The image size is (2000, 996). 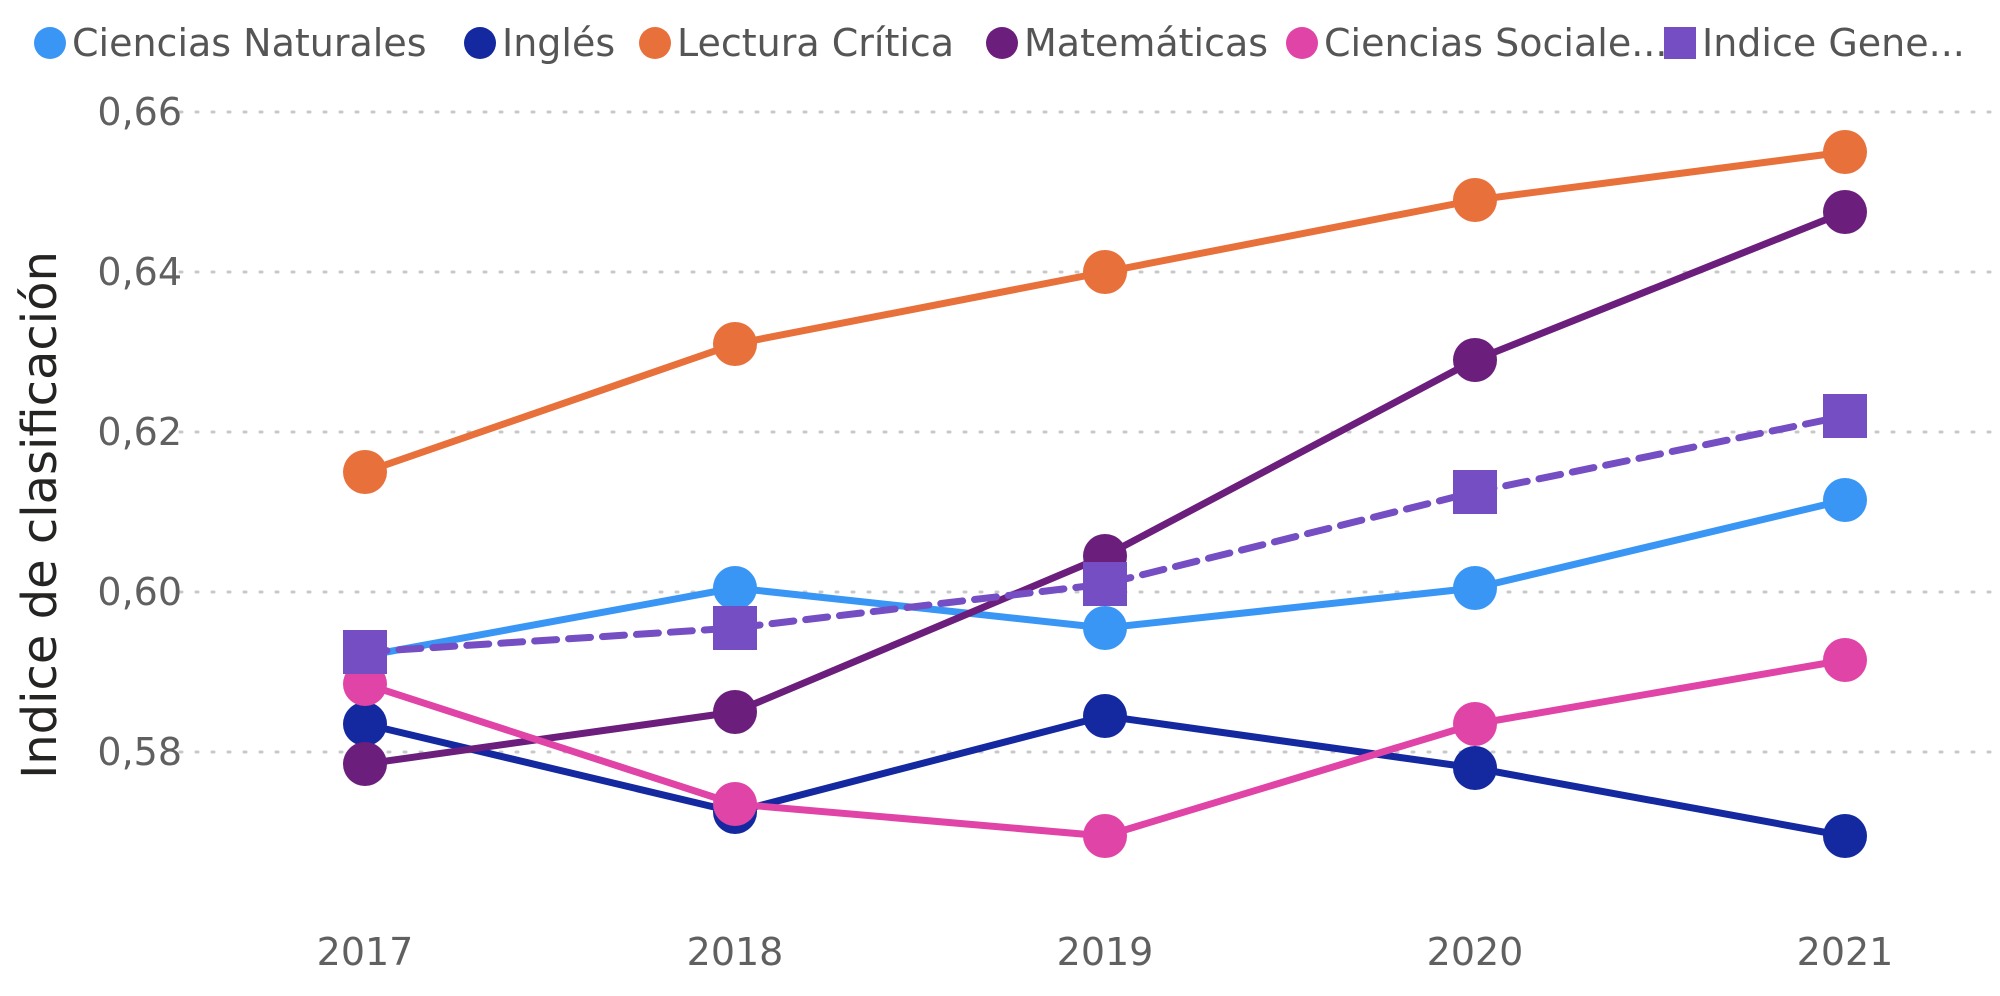 What do you see at coordinates (558, 43) in the screenshot?
I see `legend-label: Inglés` at bounding box center [558, 43].